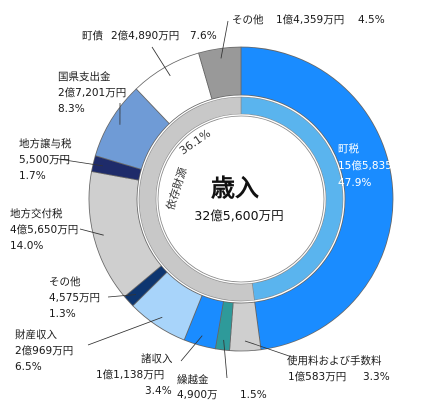 The height and width of the screenshot is (412, 445). Describe the element at coordinates (74, 298) in the screenshot. I see `slice-label-amount: 4,575万円` at that location.